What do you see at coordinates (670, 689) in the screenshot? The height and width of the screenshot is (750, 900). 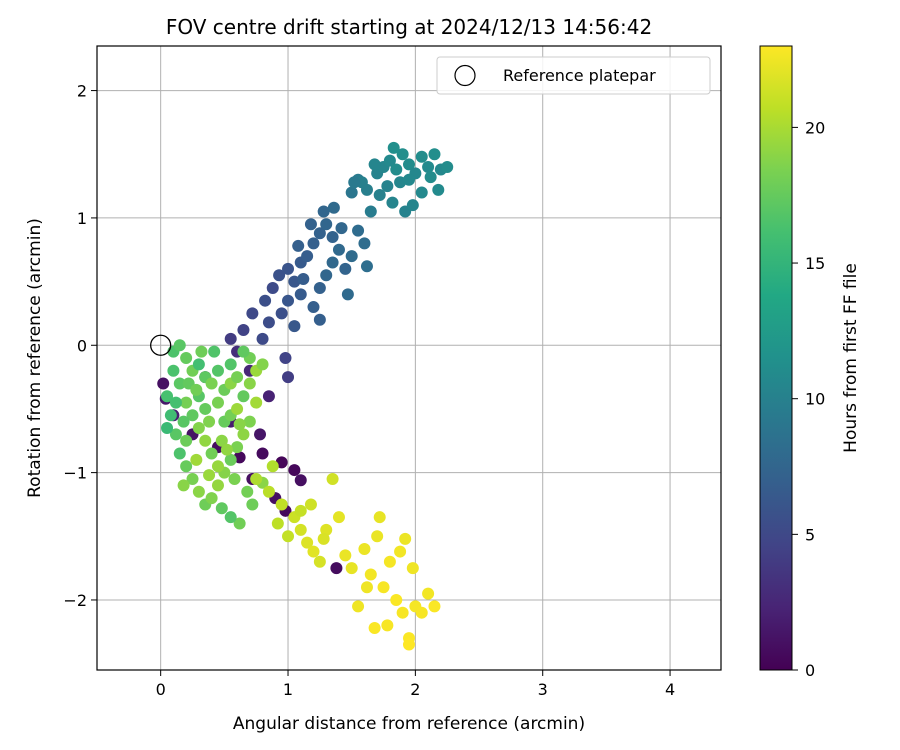 I see `x-tick-label: 4` at bounding box center [670, 689].